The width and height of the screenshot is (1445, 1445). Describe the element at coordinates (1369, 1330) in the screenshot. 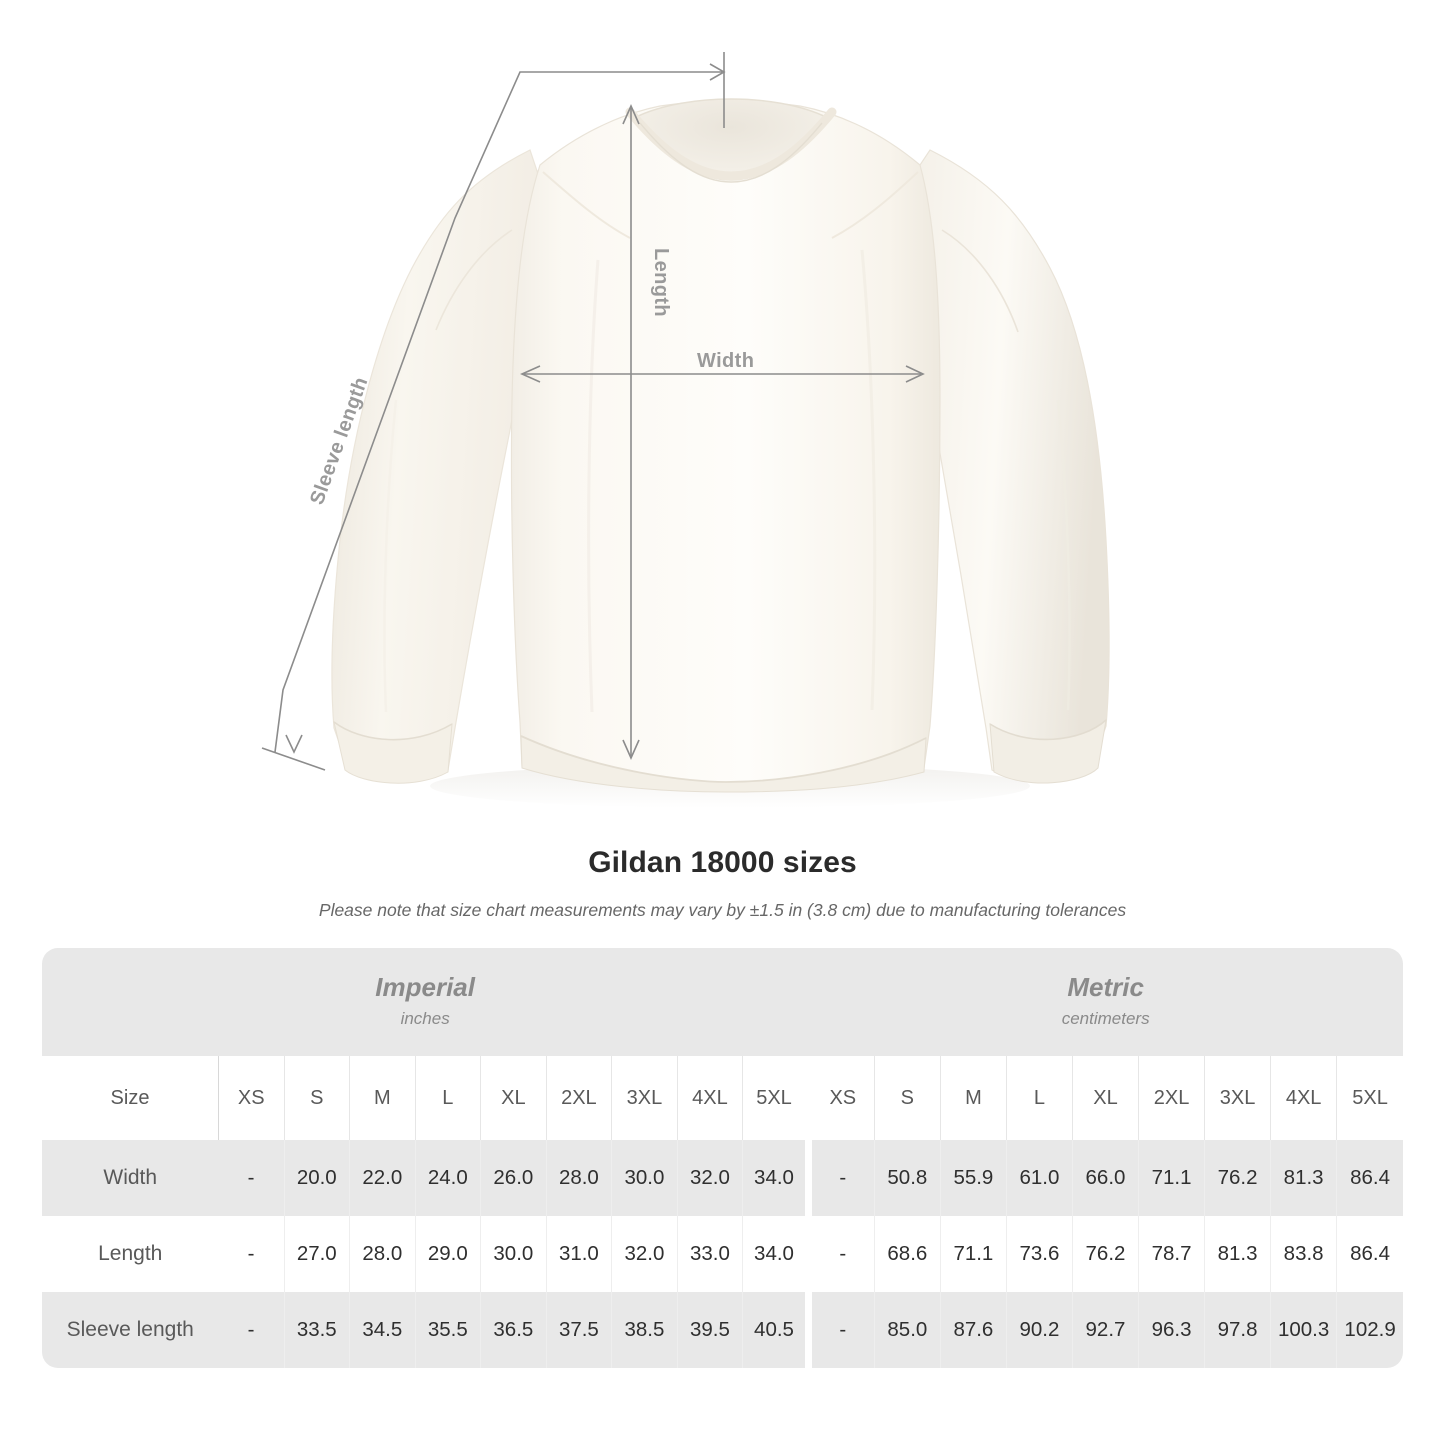

I see `cell-sleeve-length-metric-5xl: 102.9` at that location.